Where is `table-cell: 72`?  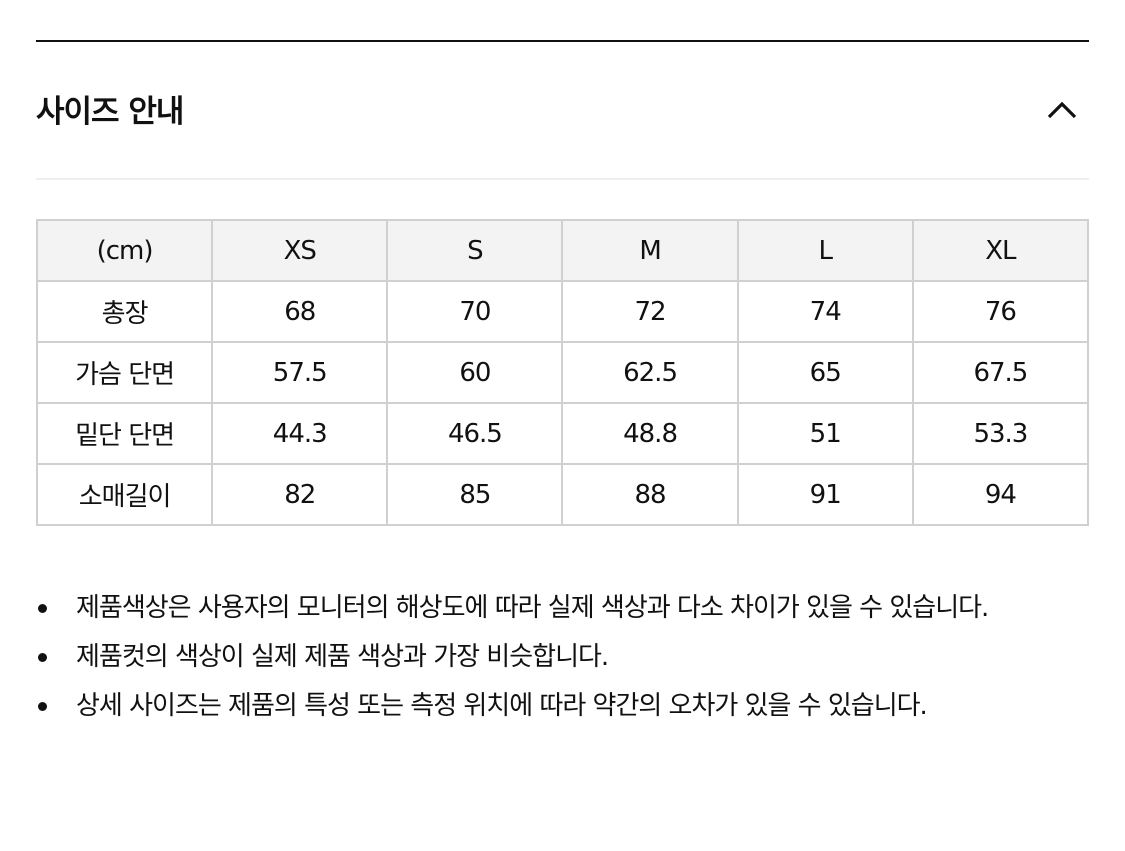
table-cell: 72 is located at coordinates (650, 311).